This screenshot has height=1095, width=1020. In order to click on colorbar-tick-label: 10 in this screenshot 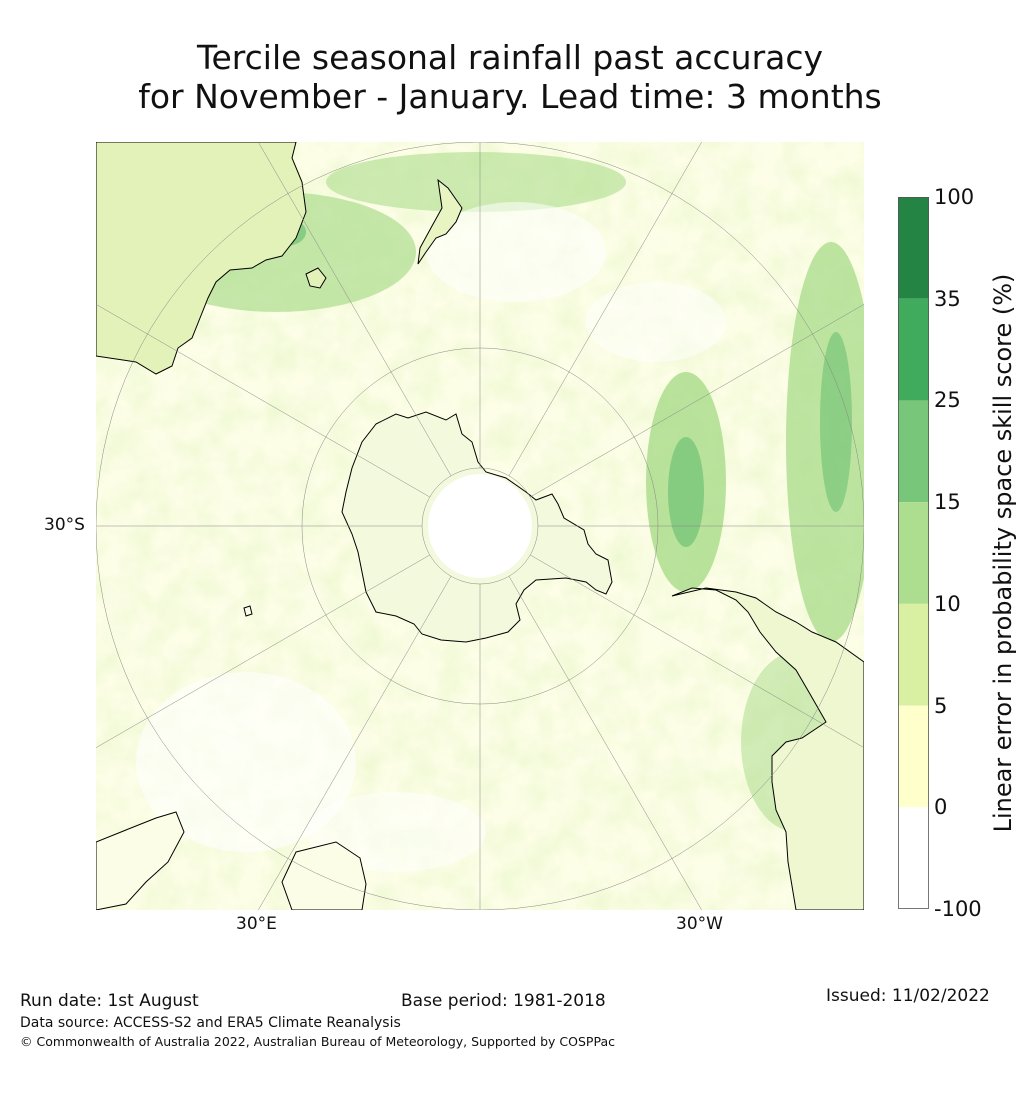, I will do `click(947, 603)`.